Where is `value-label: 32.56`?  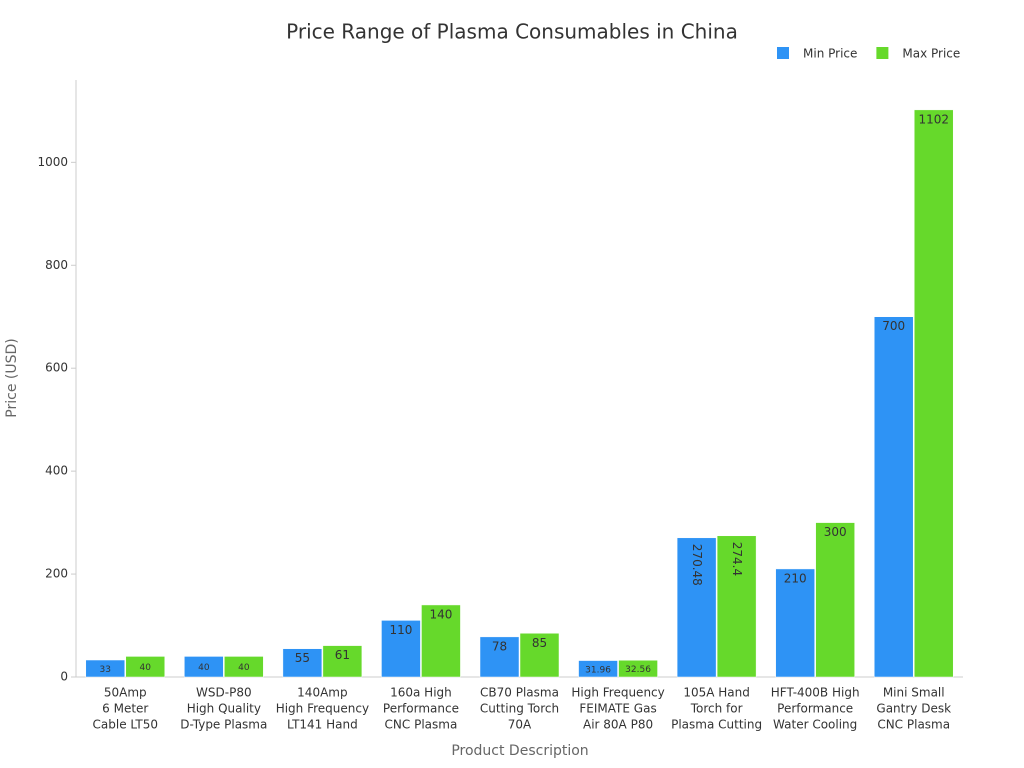
value-label: 32.56 is located at coordinates (638, 670).